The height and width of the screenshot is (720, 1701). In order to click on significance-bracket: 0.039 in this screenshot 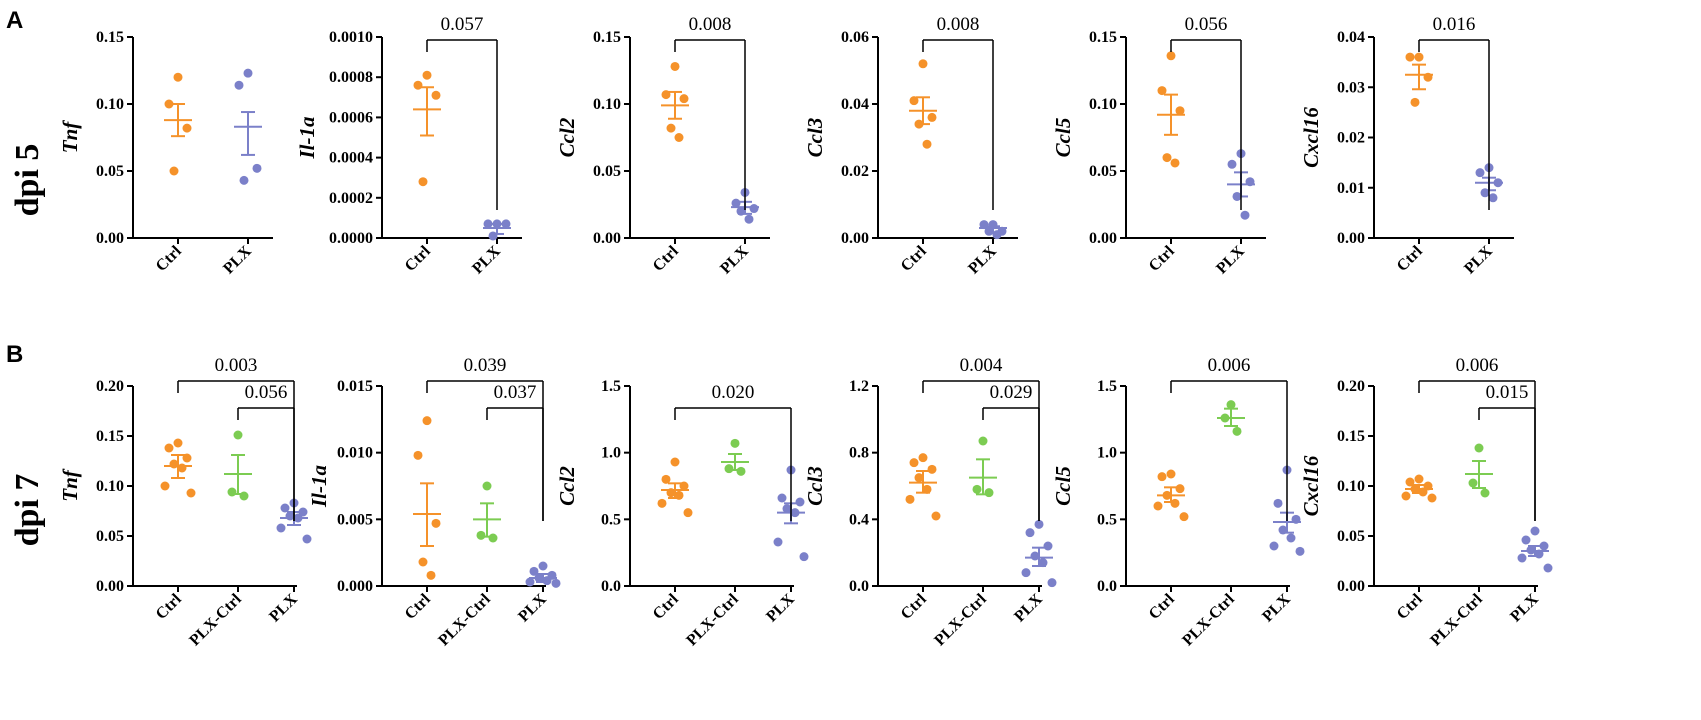, I will do `click(485, 438)`.